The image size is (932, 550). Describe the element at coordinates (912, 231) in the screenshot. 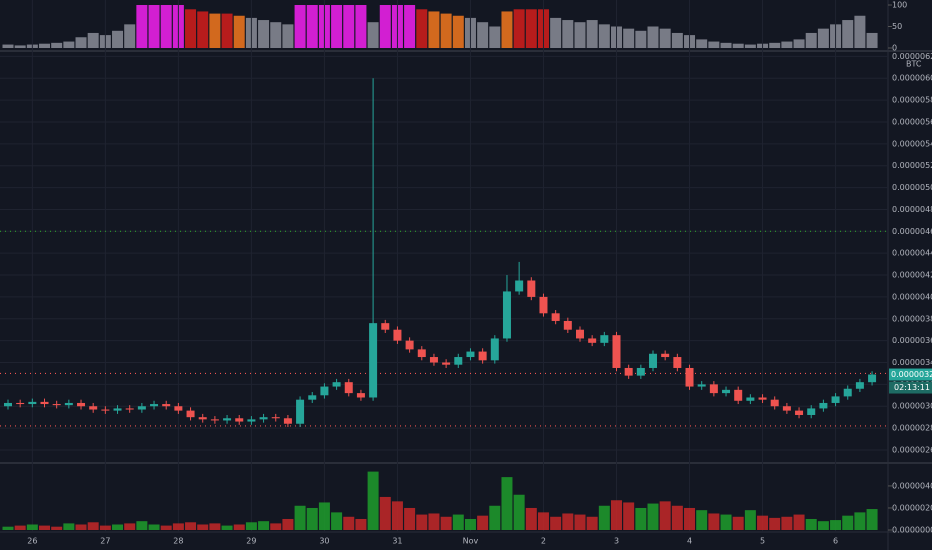

I see `y-tick-label: 0.00000460` at that location.